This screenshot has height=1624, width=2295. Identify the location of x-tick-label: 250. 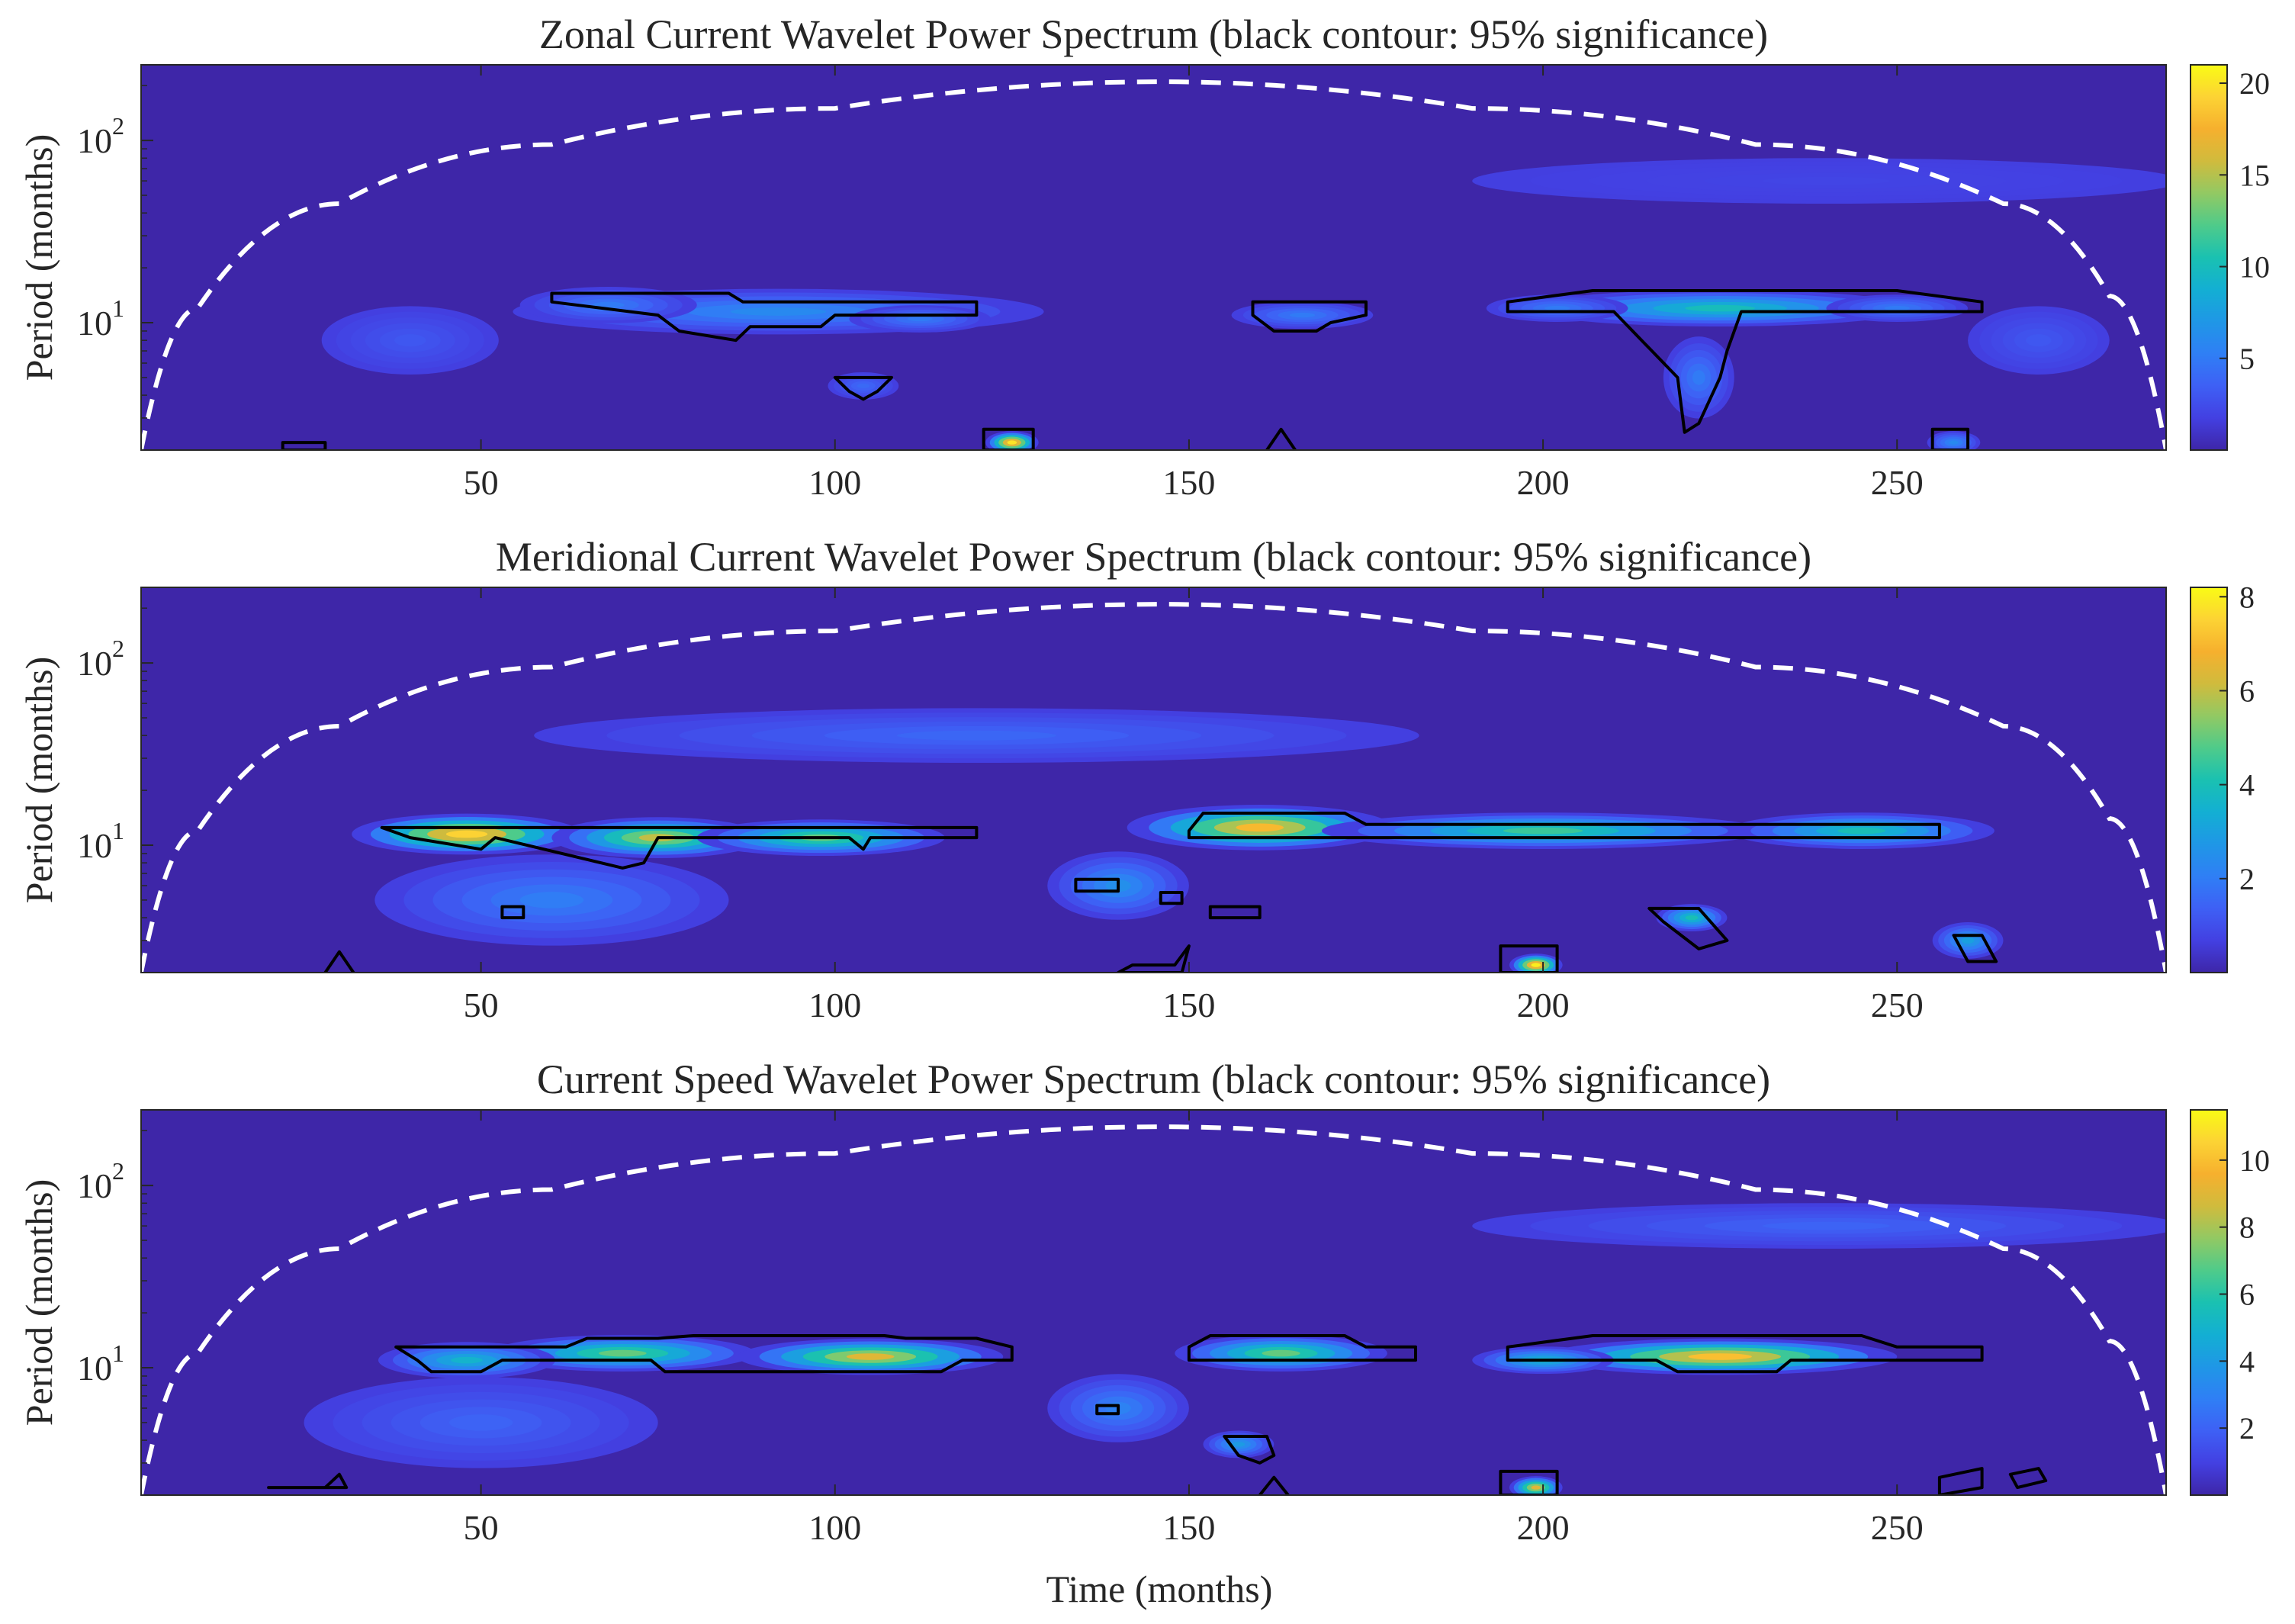
(1897, 482).